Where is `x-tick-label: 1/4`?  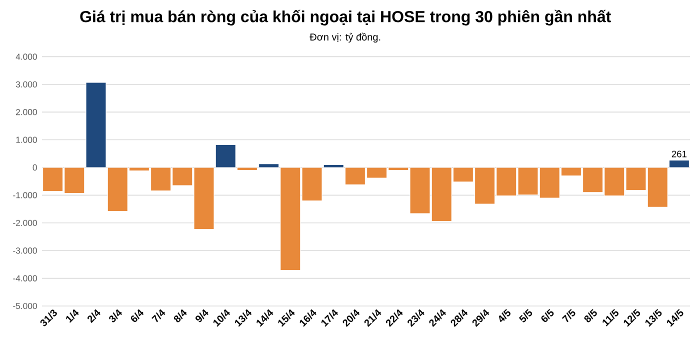 x-tick-label: 1/4 is located at coordinates (72, 316).